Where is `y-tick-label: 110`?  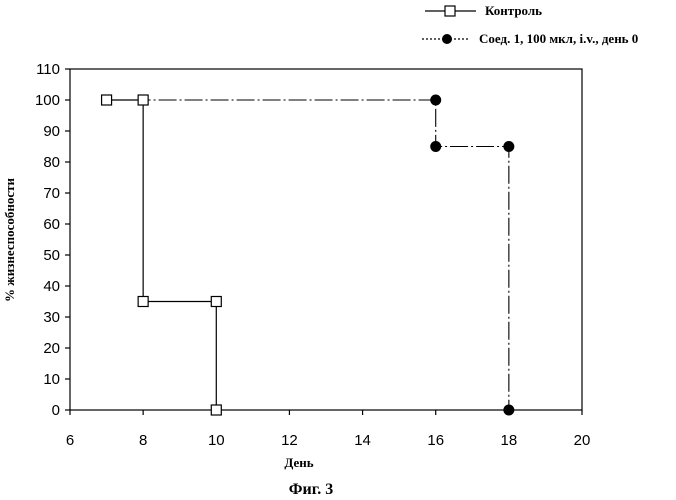
y-tick-label: 110 is located at coordinates (48, 69).